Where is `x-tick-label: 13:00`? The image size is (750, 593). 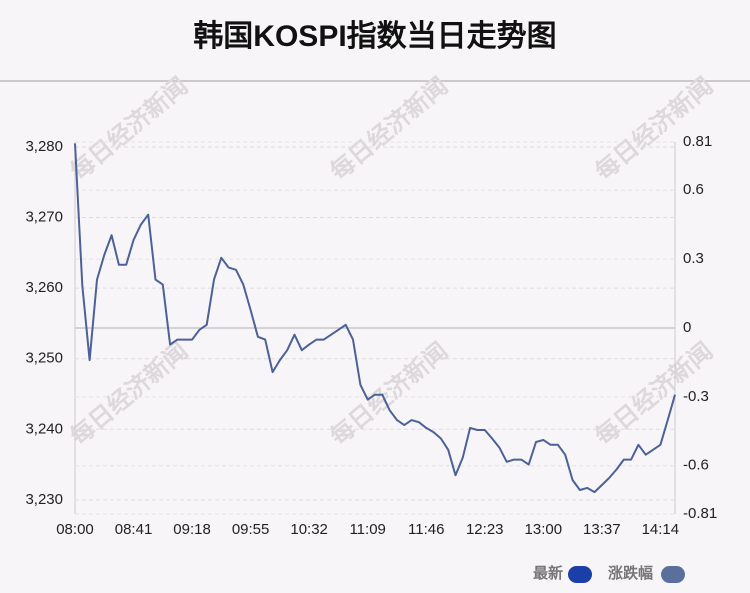 x-tick-label: 13:00 is located at coordinates (544, 529).